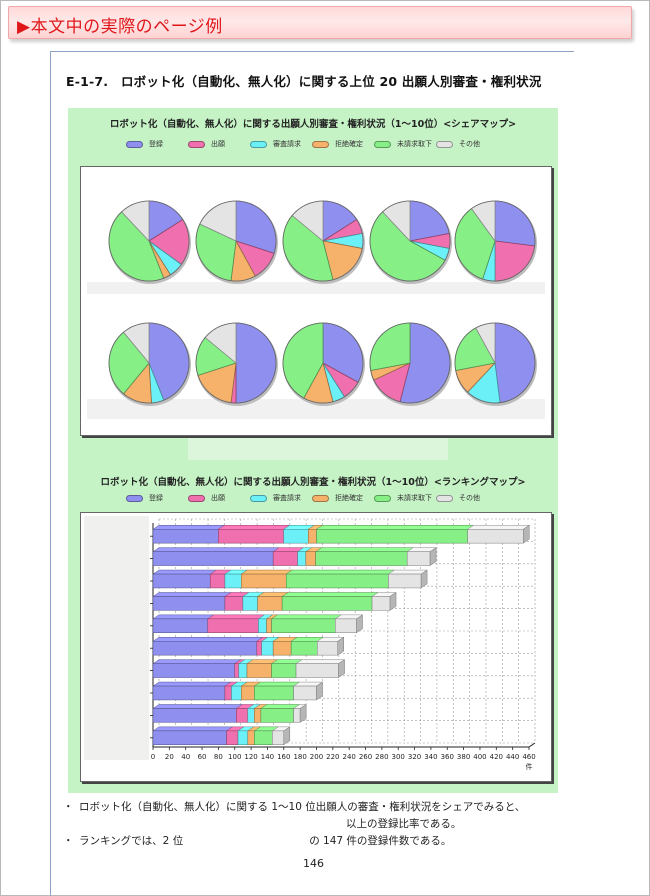 The height and width of the screenshot is (896, 650). What do you see at coordinates (398, 757) in the screenshot?
I see `x-tick-label: 300` at bounding box center [398, 757].